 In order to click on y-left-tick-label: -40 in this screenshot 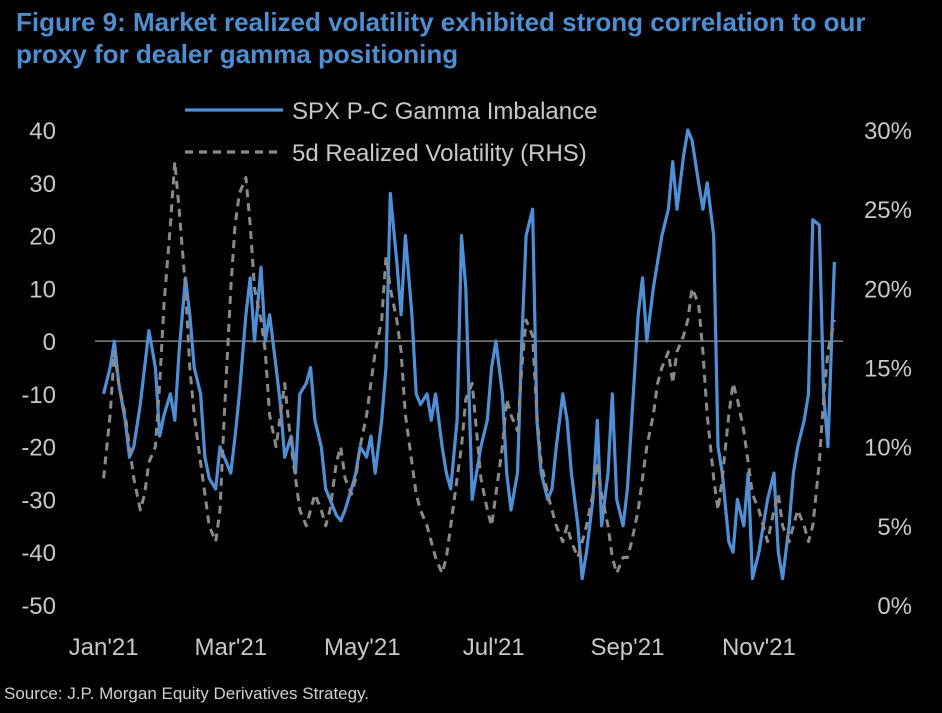, I will do `click(38, 553)`.